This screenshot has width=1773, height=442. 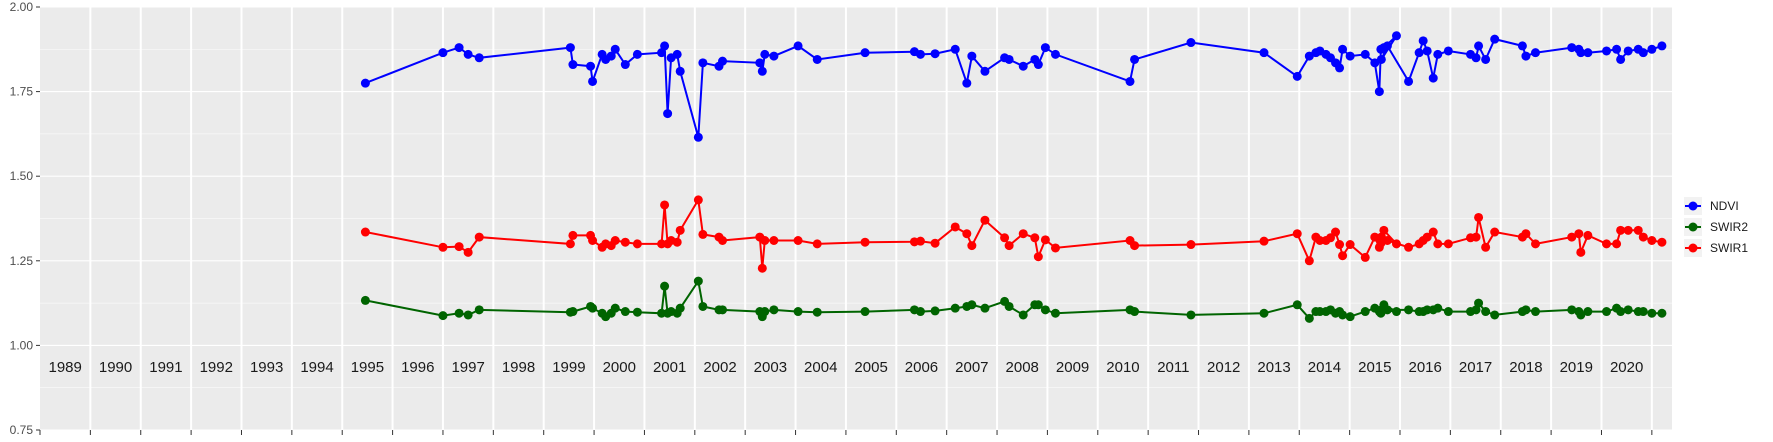 I want to click on x-tick-label: 1995, so click(x=367, y=367).